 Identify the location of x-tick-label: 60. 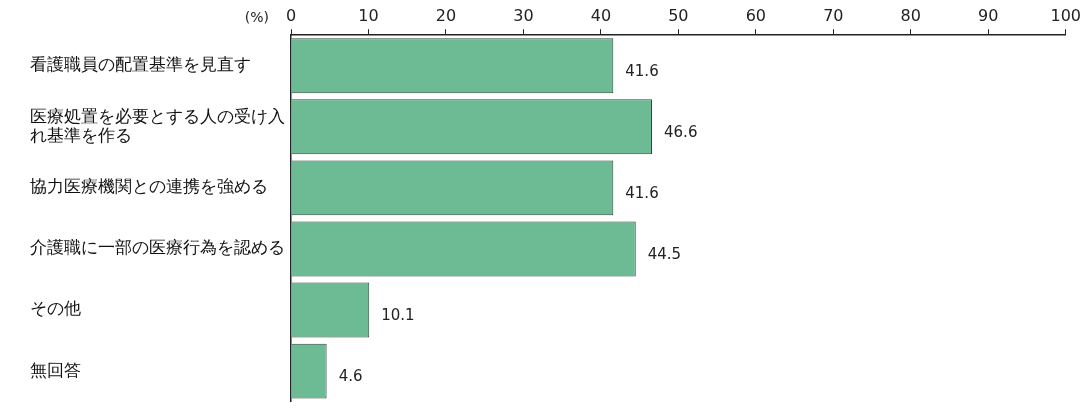
(756, 15).